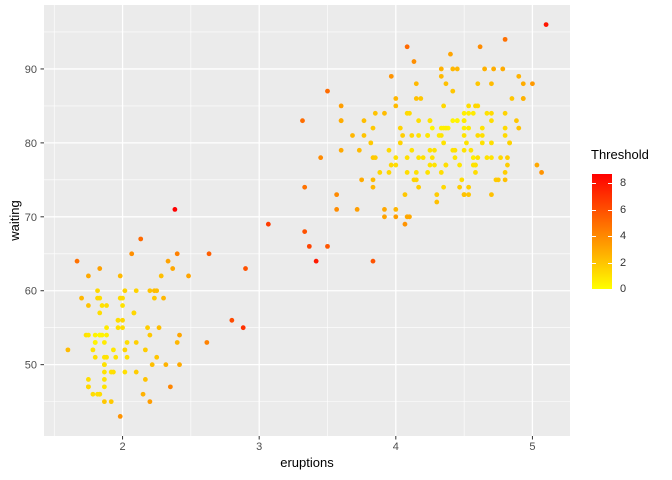  I want to click on legend-tick-label: 8, so click(623, 183).